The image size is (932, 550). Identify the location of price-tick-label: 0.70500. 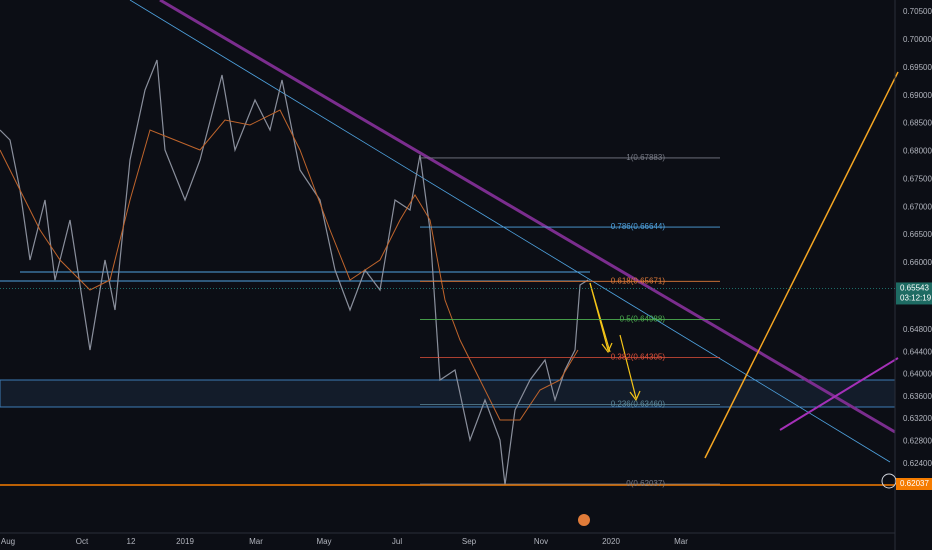
(917, 11).